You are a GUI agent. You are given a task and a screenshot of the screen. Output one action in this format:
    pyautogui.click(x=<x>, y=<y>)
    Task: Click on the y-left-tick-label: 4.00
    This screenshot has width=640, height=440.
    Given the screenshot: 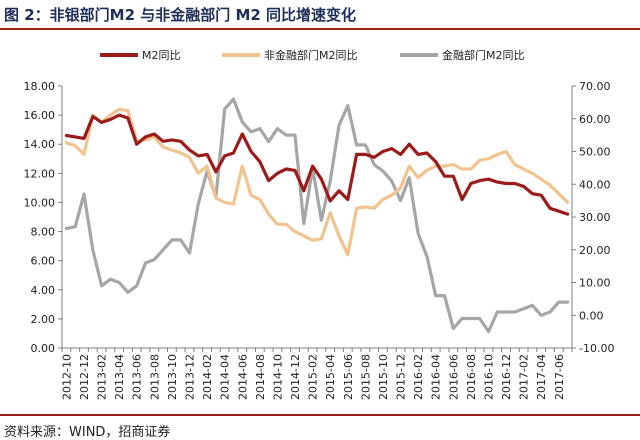 What is the action you would take?
    pyautogui.click(x=43, y=290)
    